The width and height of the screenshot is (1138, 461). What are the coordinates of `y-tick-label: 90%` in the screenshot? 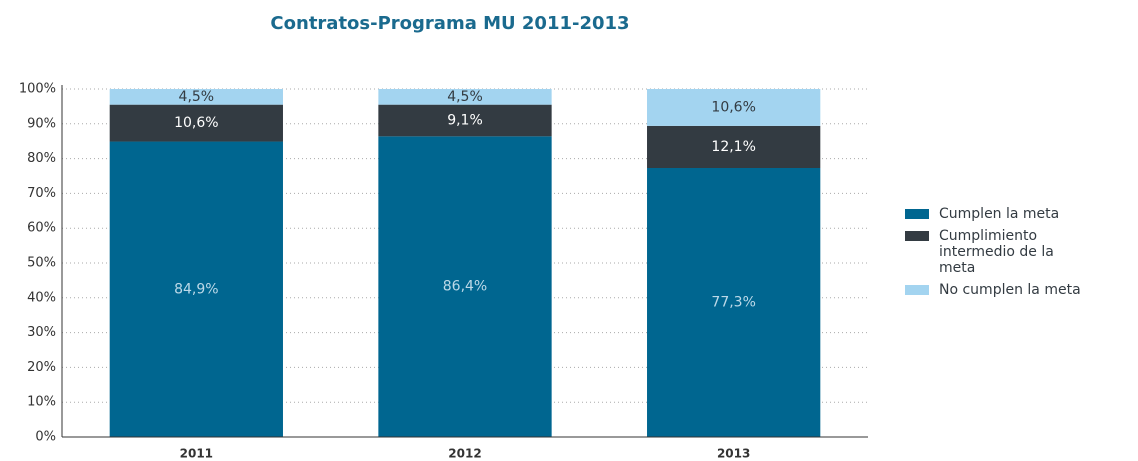 It's located at (41, 123).